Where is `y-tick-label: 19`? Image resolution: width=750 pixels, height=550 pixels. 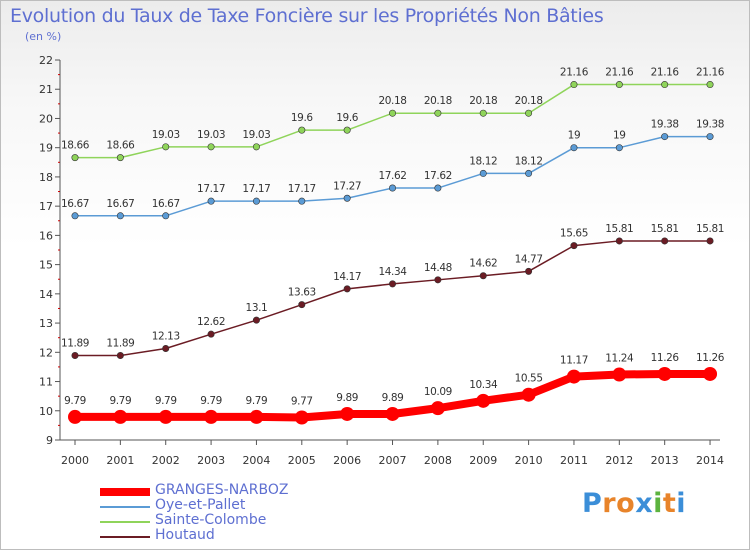
y-tick-label: 19 is located at coordinates (46, 148).